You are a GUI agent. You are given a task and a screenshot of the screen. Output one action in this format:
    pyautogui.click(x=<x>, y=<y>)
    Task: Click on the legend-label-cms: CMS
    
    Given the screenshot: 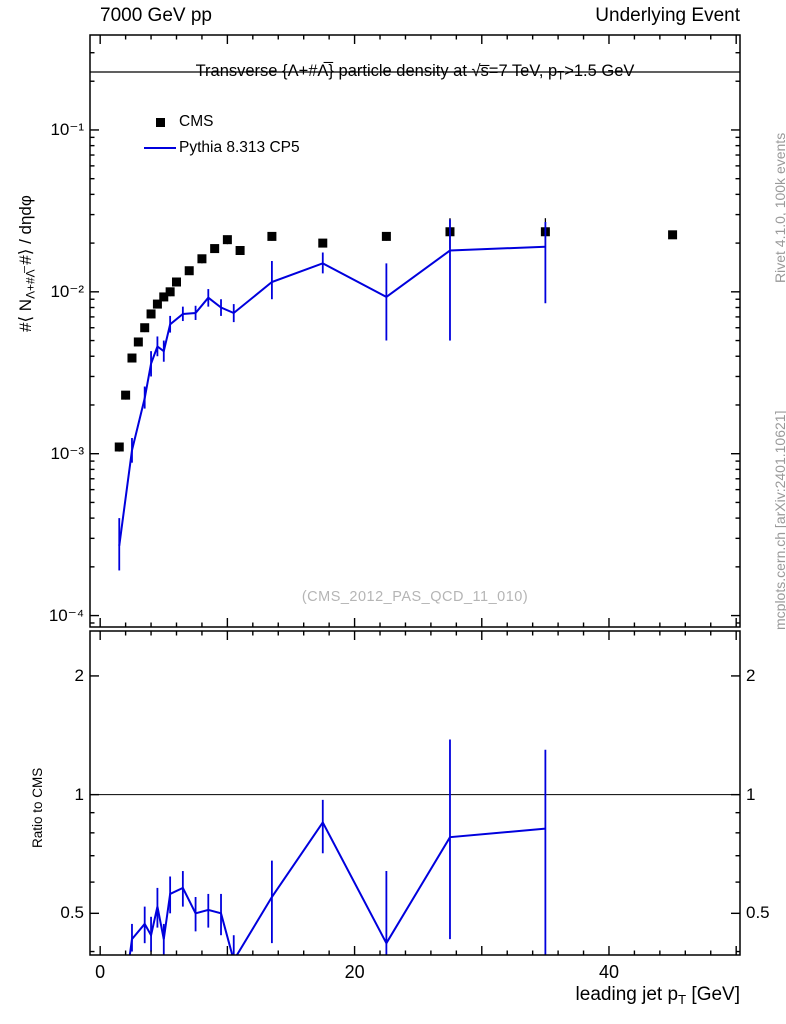 What is the action you would take?
    pyautogui.click(x=196, y=121)
    